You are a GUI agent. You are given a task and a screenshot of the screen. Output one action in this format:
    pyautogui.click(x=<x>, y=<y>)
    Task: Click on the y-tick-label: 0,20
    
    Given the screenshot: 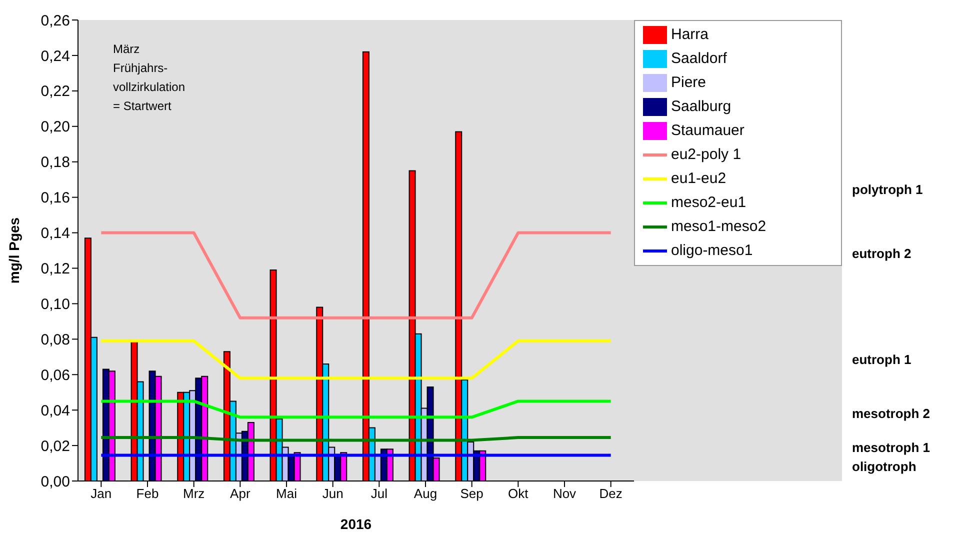 What is the action you would take?
    pyautogui.click(x=55, y=127)
    